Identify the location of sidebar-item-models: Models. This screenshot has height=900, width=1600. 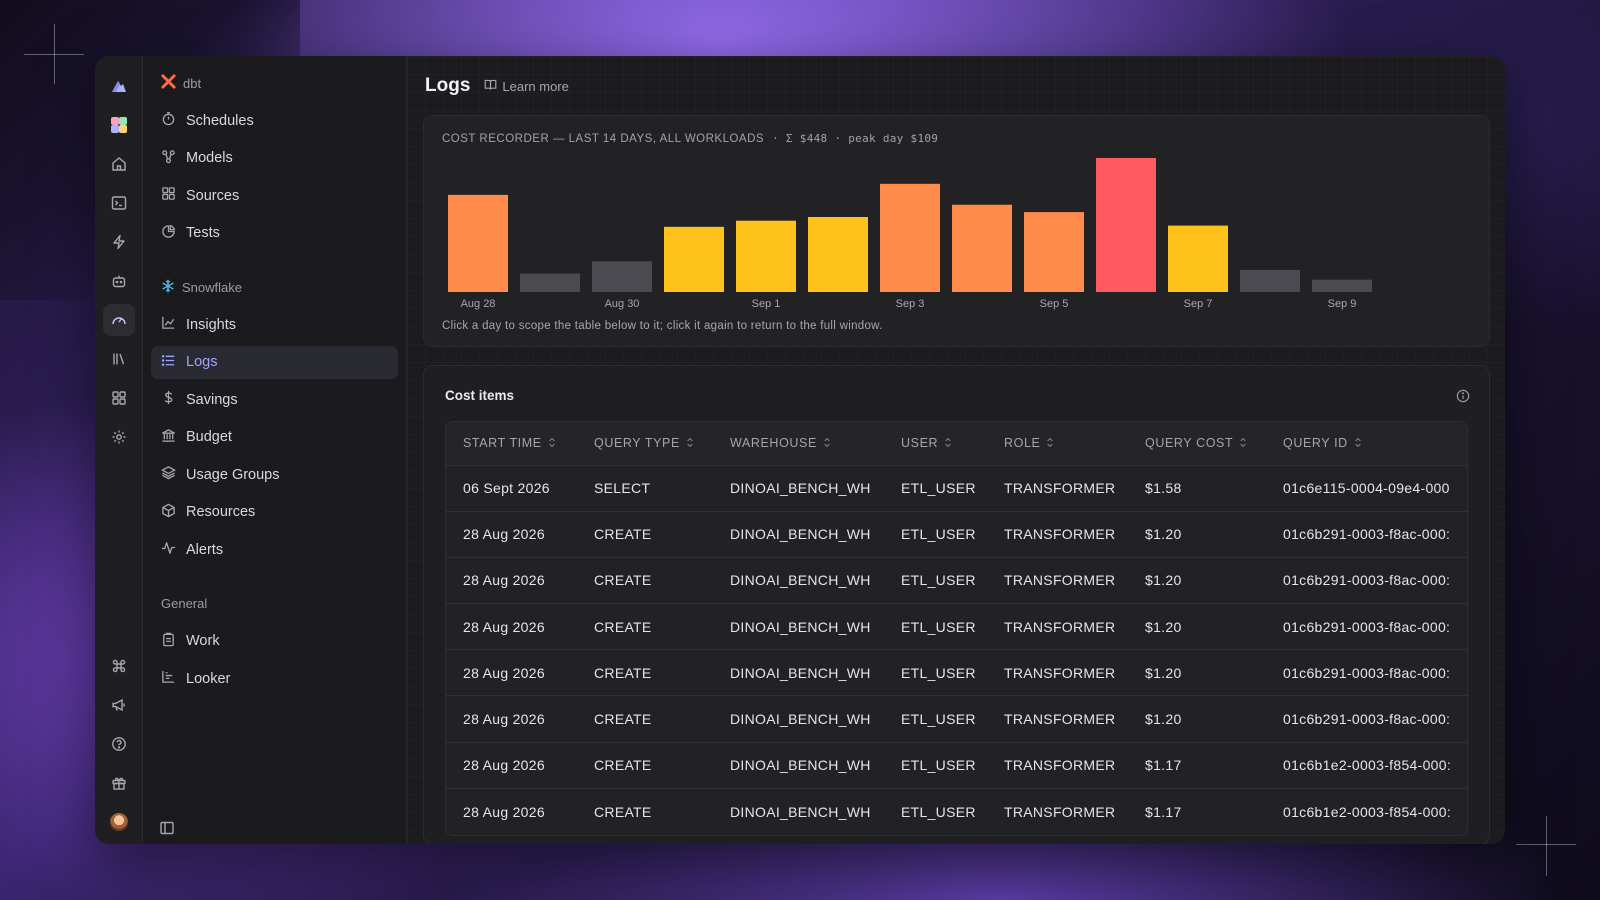
(274, 158).